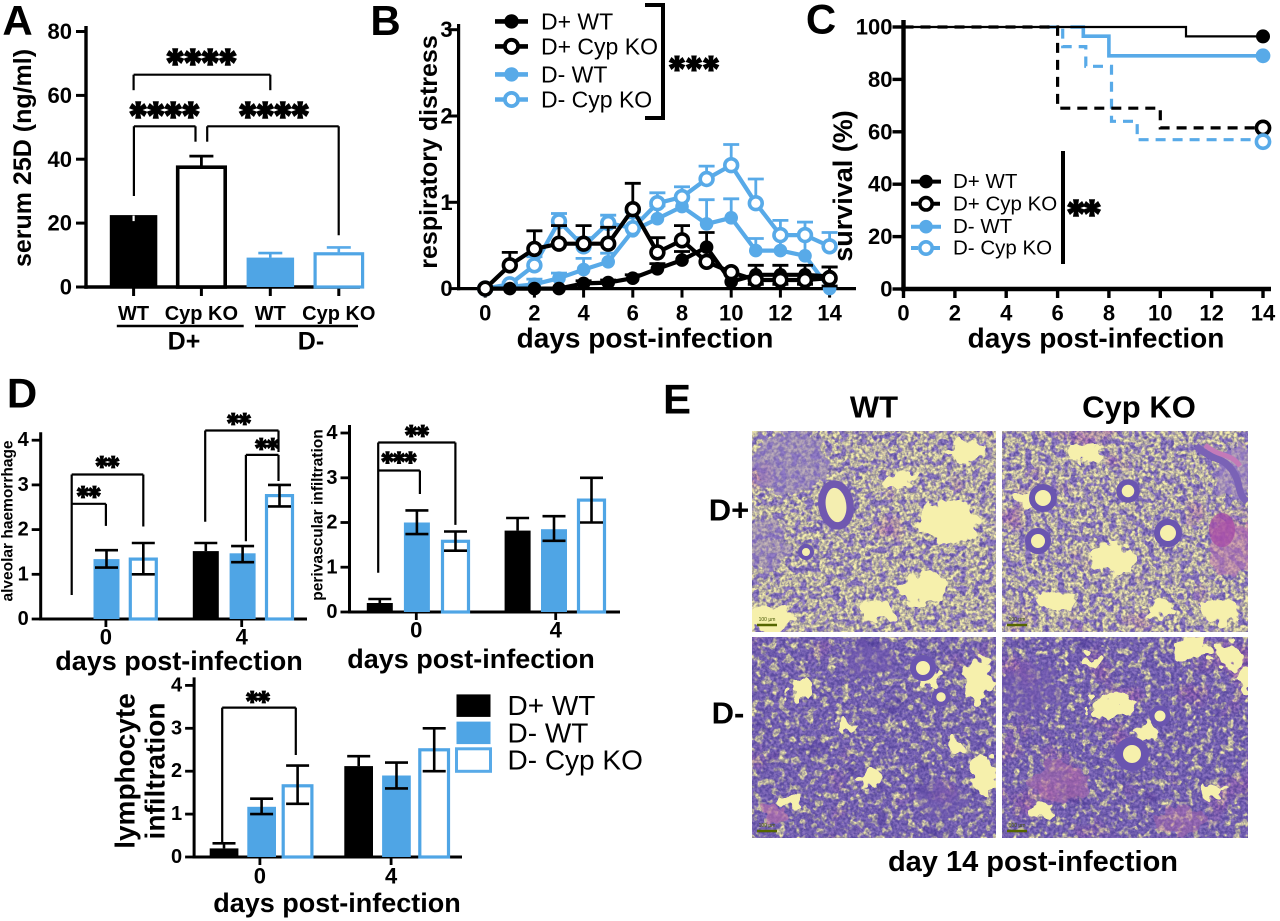 This screenshot has height=921, width=1280. Describe the element at coordinates (874, 27) in the screenshot. I see `svg-text: 100` at that location.